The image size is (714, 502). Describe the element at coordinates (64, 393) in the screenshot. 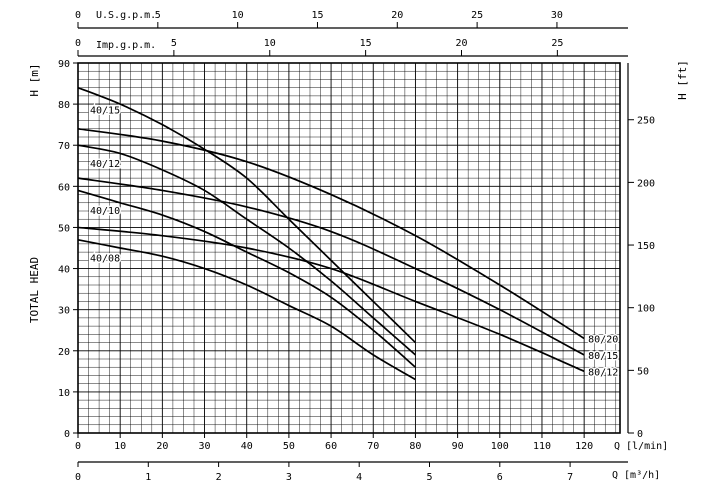

I see `y-tick-label: 10` at that location.